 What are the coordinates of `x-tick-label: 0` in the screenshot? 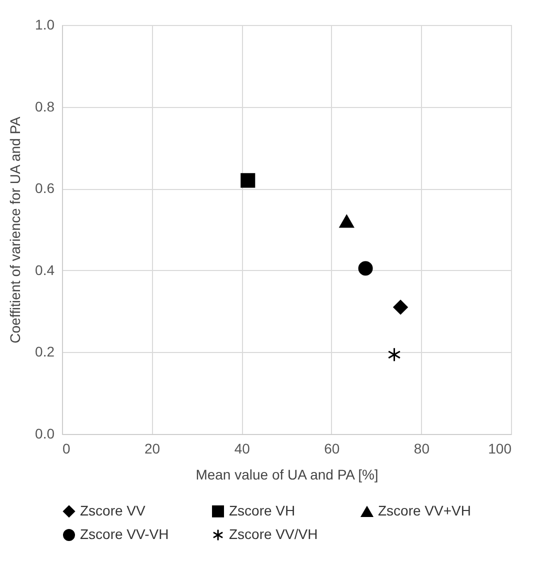 It's located at (66, 448).